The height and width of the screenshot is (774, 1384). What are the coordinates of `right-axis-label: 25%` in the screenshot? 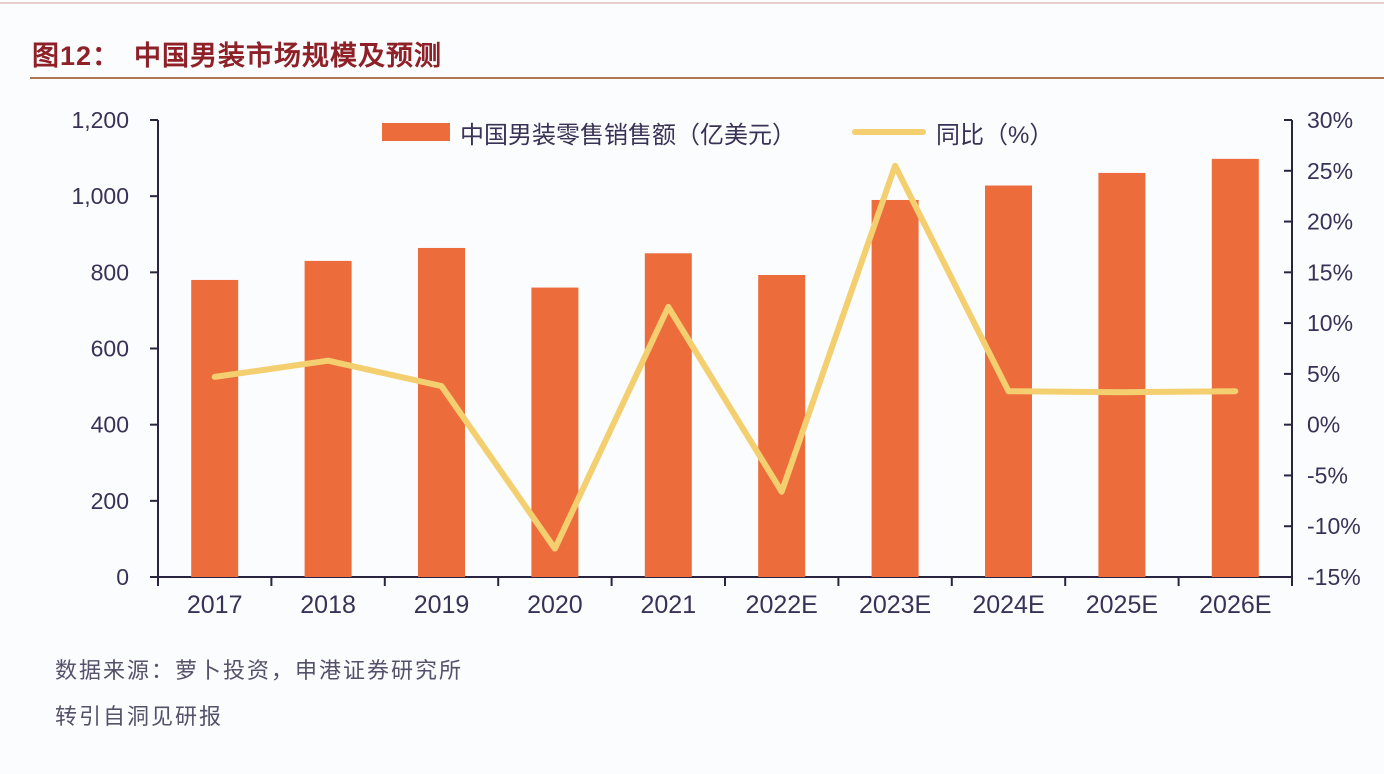 It's located at (1330, 171).